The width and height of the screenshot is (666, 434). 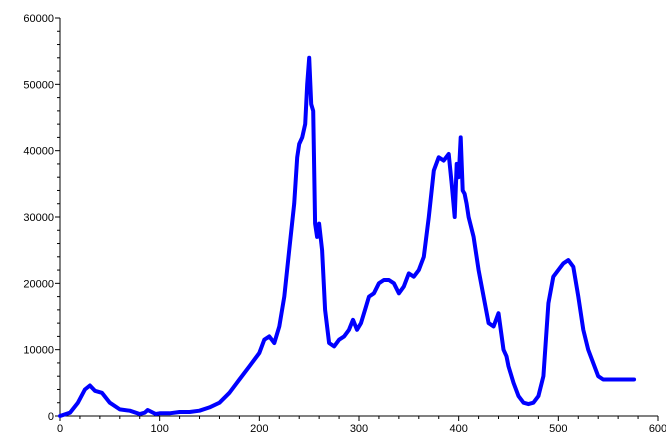 I want to click on x-tick-label: 500, so click(x=558, y=428).